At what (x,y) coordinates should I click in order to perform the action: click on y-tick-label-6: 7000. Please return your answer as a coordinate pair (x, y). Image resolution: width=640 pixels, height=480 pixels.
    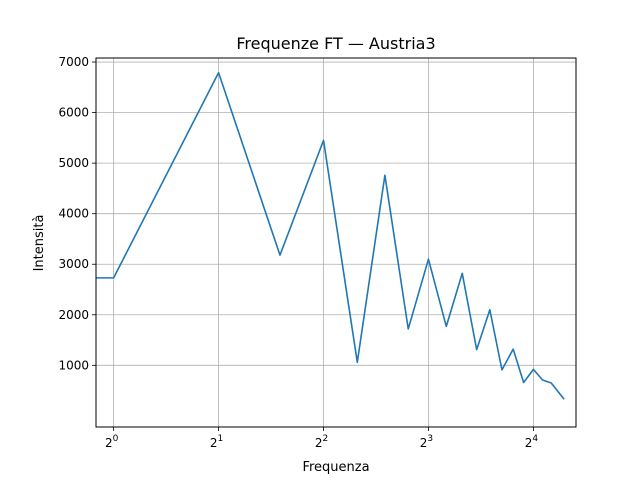
    Looking at the image, I should click on (73, 62).